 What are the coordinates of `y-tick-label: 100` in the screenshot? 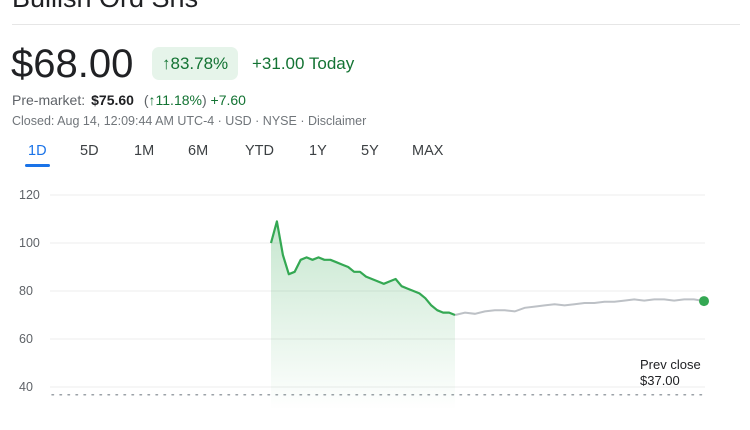 It's located at (29, 243).